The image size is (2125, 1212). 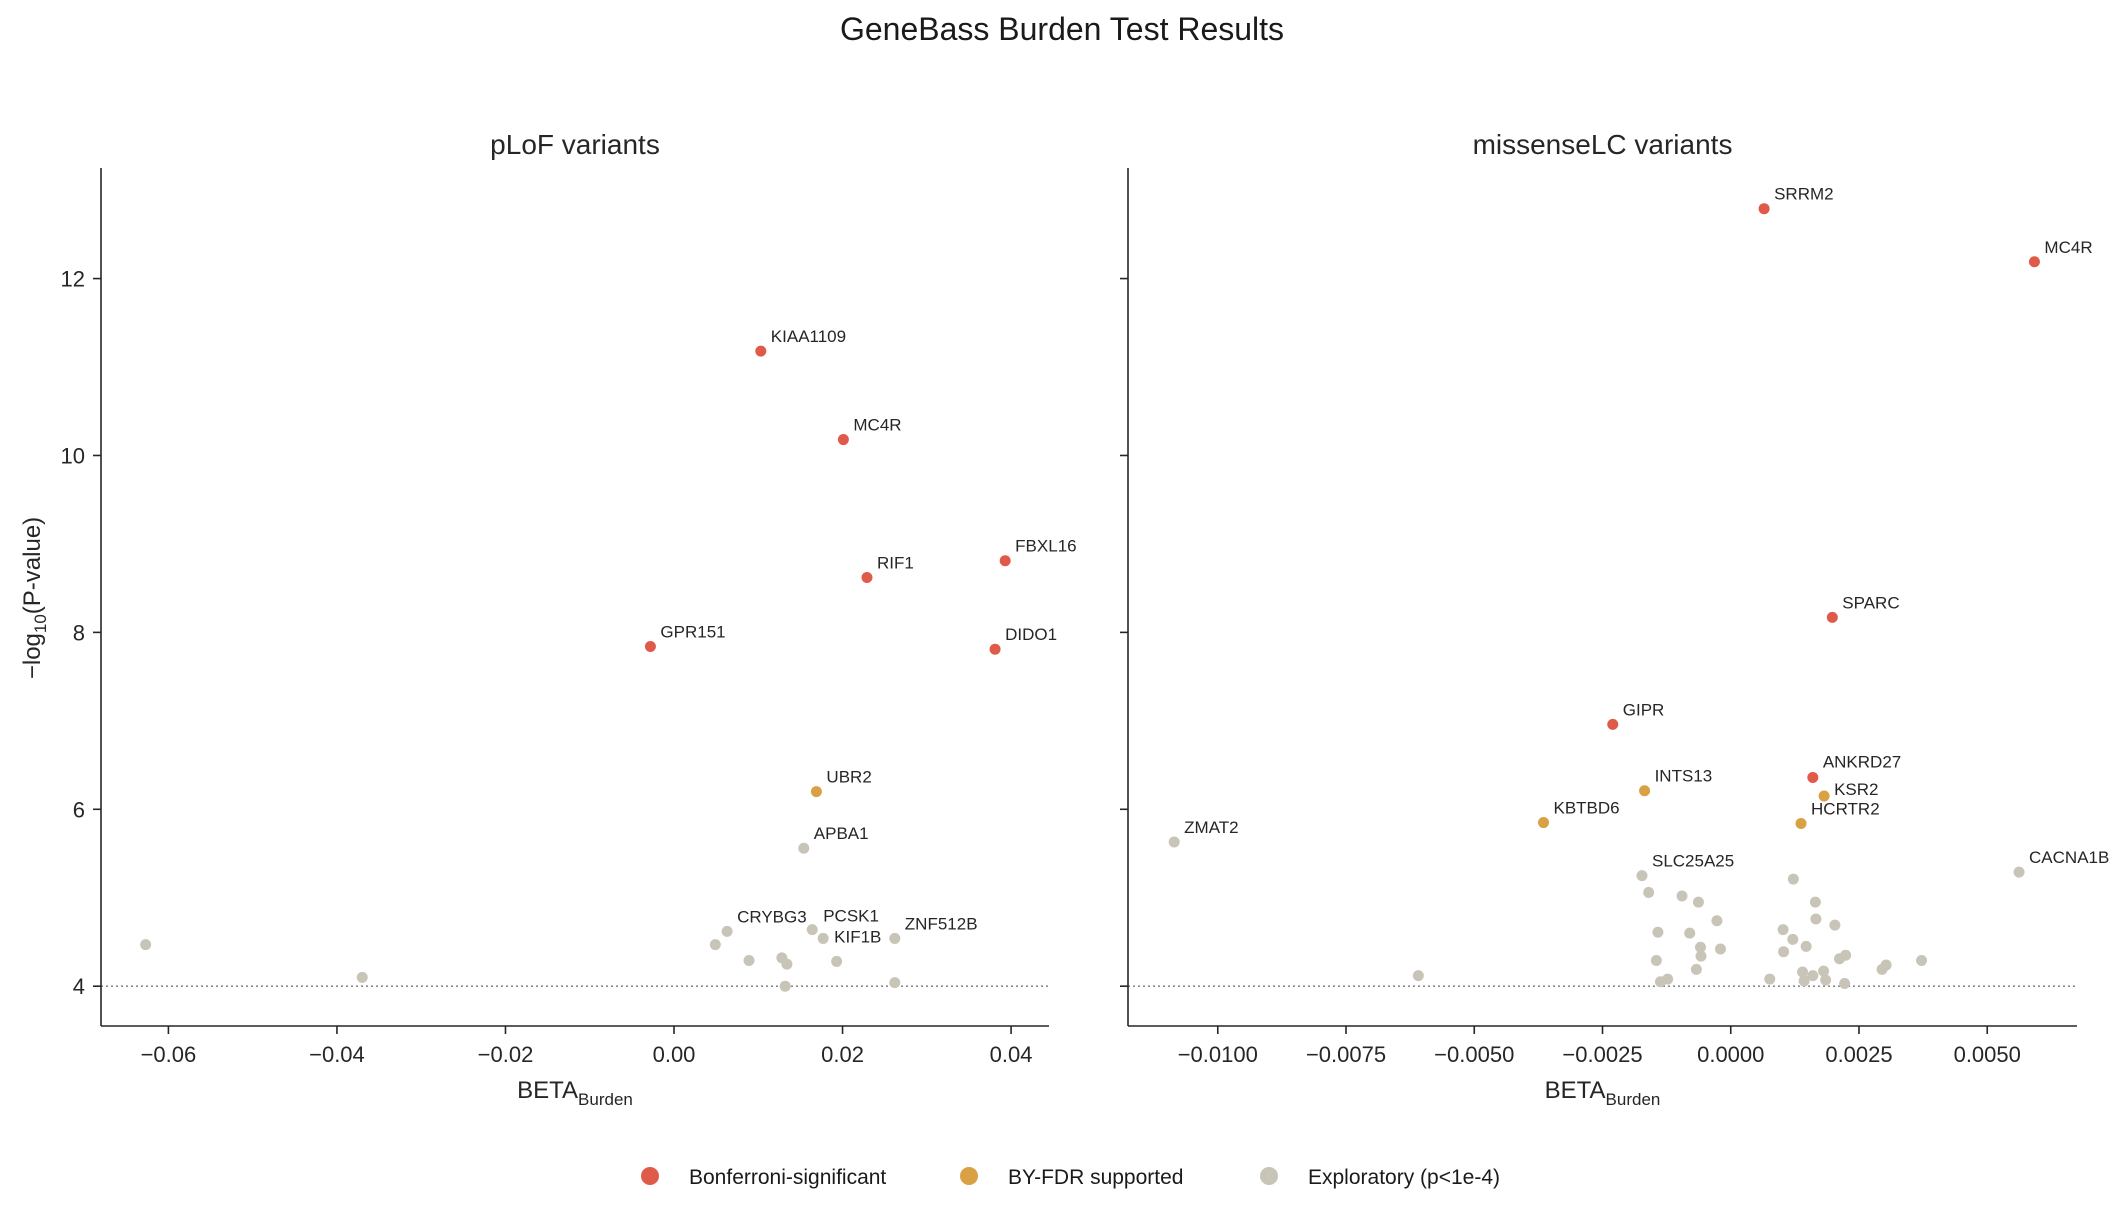 What do you see at coordinates (761, 351) in the screenshot?
I see `plof-point-kiaa1109` at bounding box center [761, 351].